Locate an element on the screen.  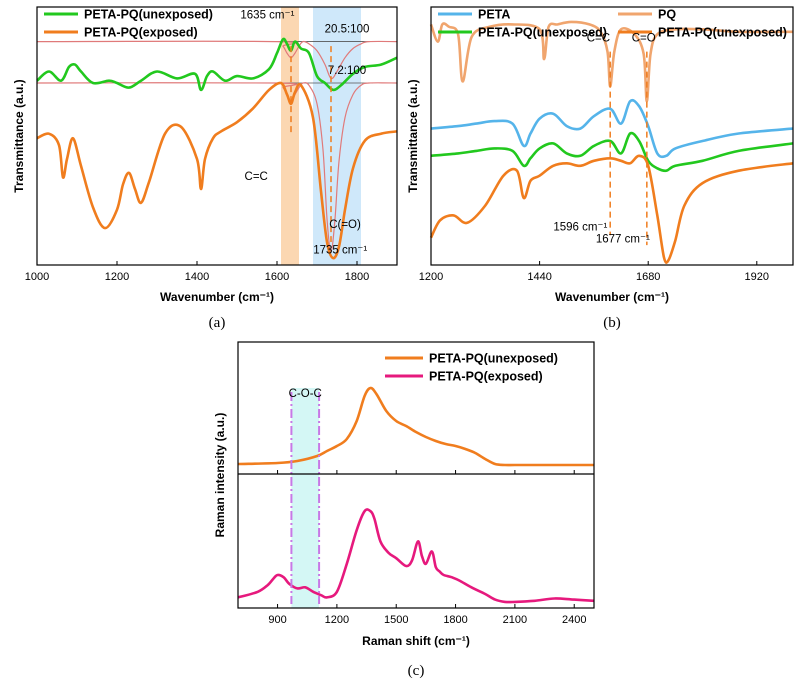
panel-label-c: (c) is located at coordinates (416, 671).